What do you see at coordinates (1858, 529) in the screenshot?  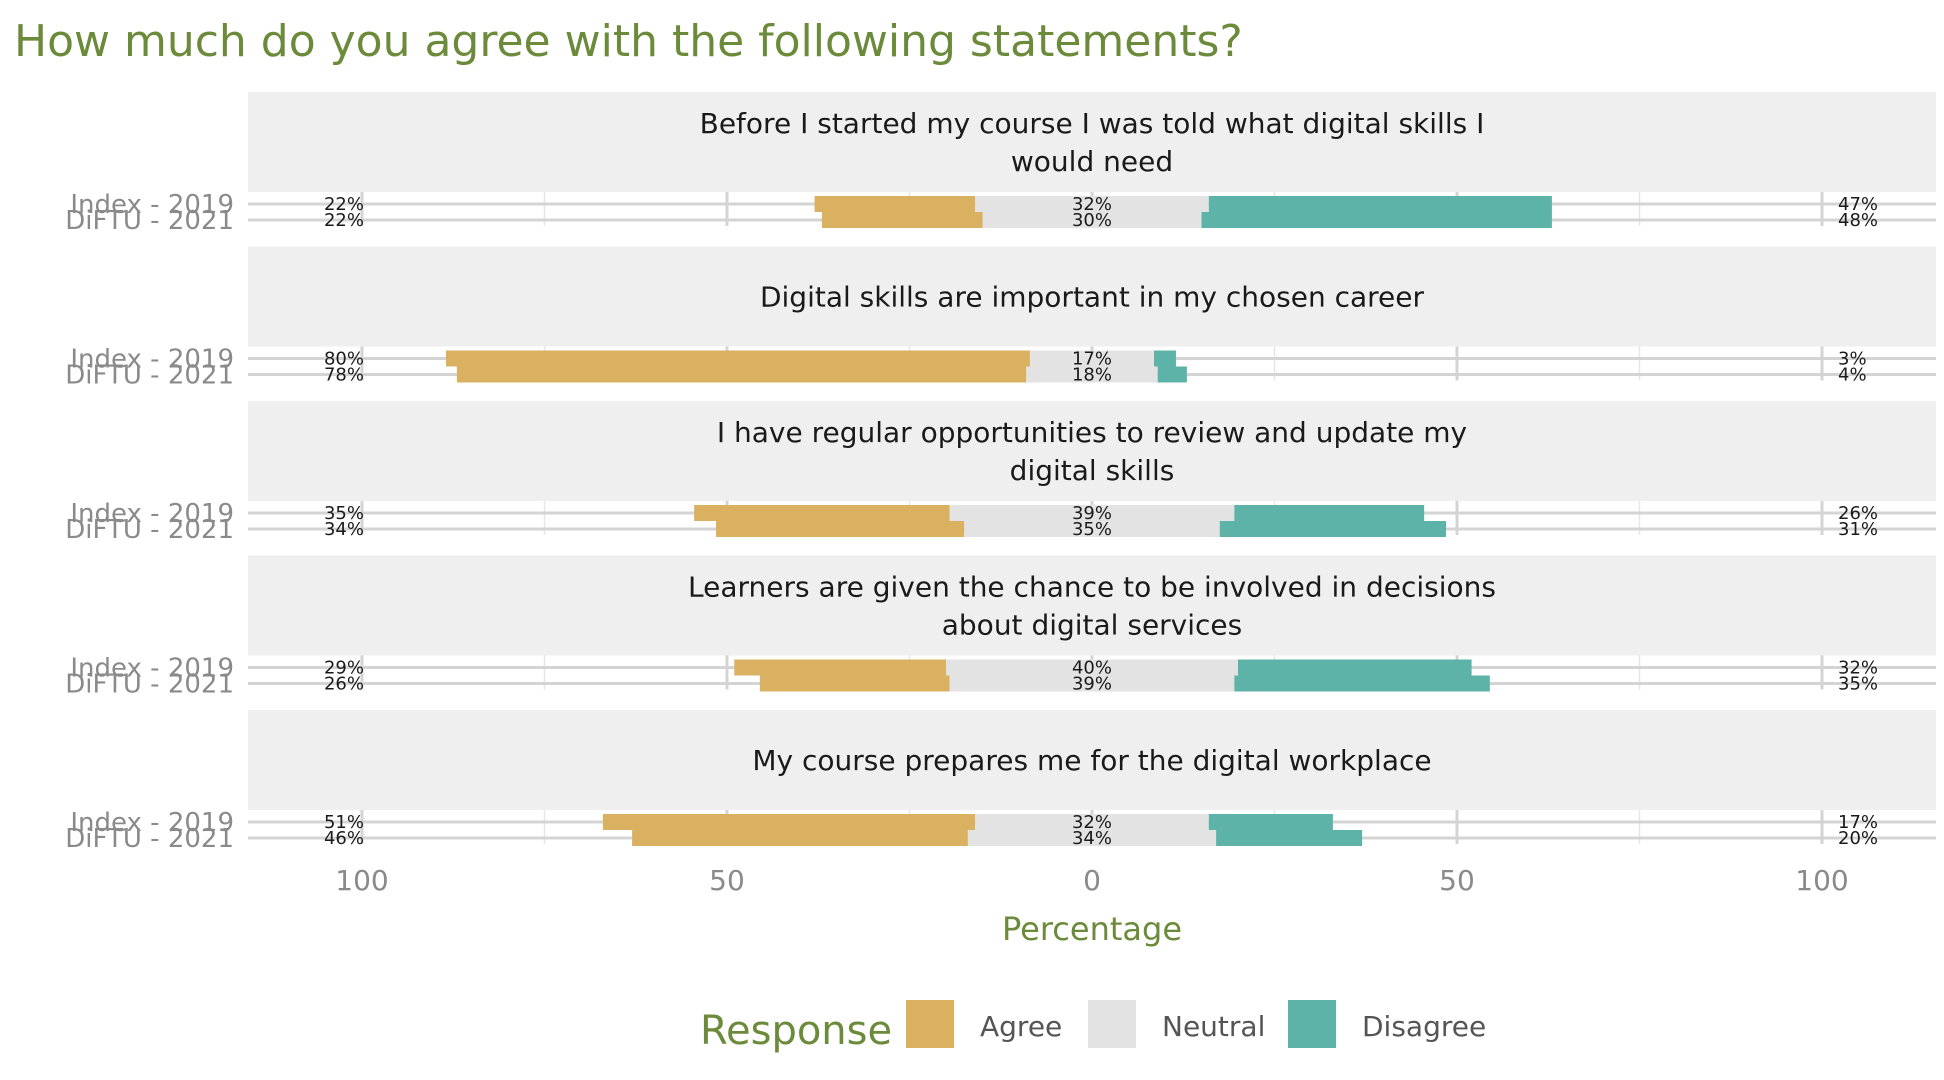 I see `disagree-pct-label: 31%` at bounding box center [1858, 529].